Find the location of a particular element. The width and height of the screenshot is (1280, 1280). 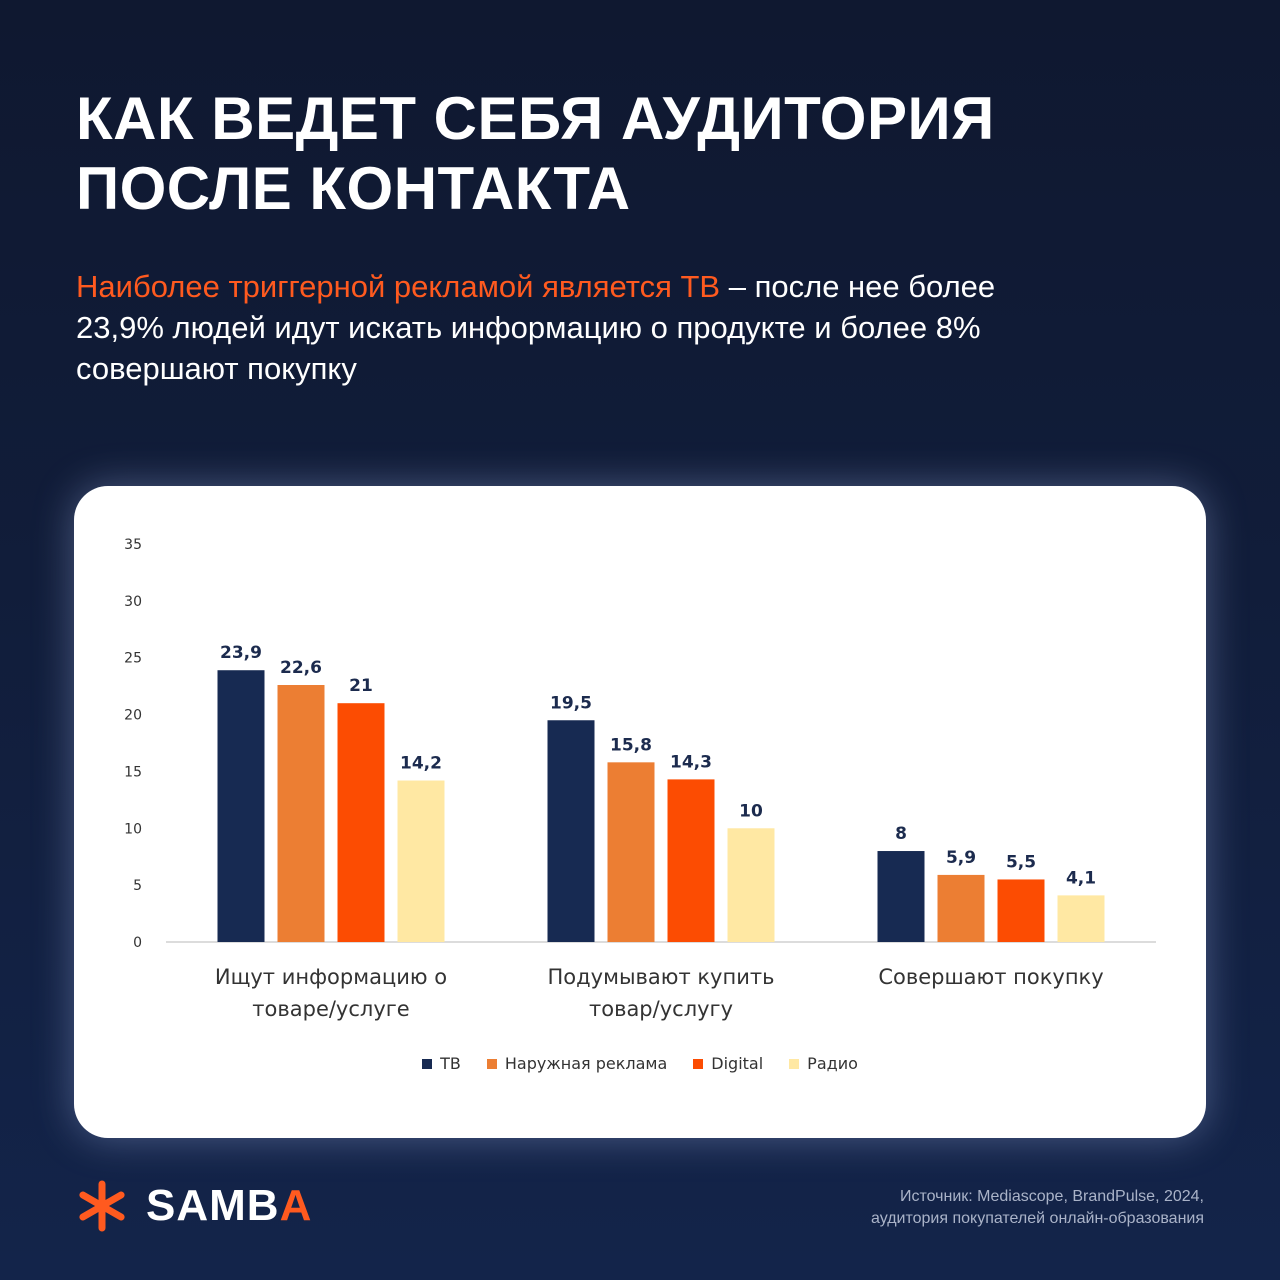

data-label: 21 is located at coordinates (361, 686).